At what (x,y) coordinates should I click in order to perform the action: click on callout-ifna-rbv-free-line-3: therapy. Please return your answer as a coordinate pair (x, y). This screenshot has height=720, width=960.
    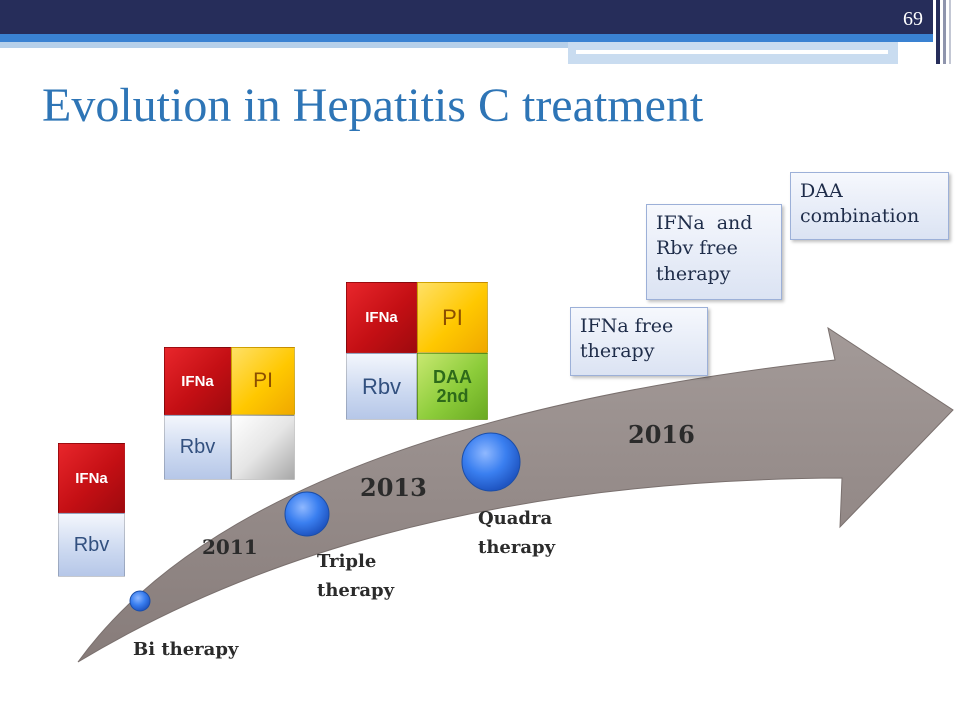
    Looking at the image, I should click on (693, 273).